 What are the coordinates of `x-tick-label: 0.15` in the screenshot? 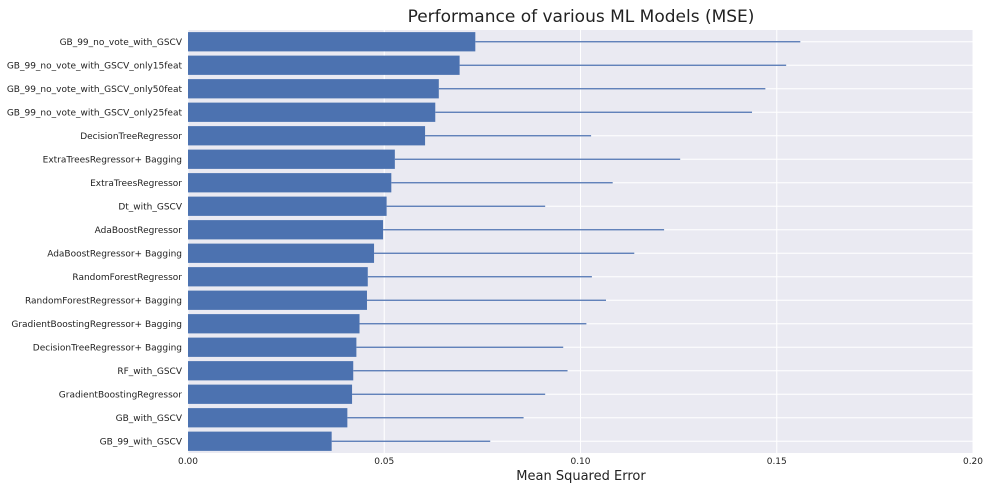 It's located at (777, 462).